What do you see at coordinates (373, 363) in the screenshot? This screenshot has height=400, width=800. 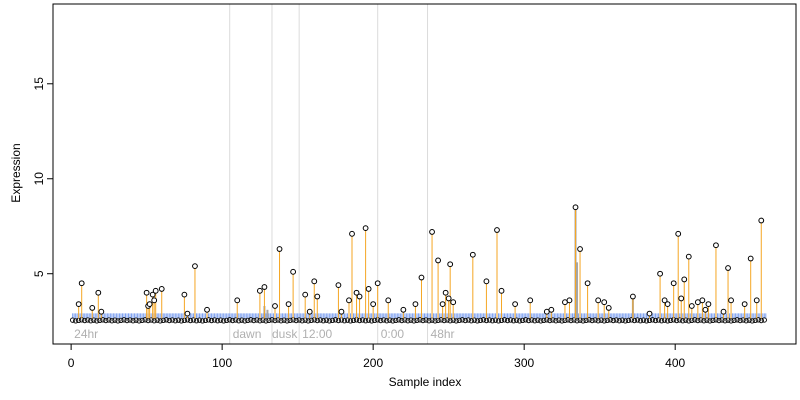 I see `x-tick-label: 200` at bounding box center [373, 363].